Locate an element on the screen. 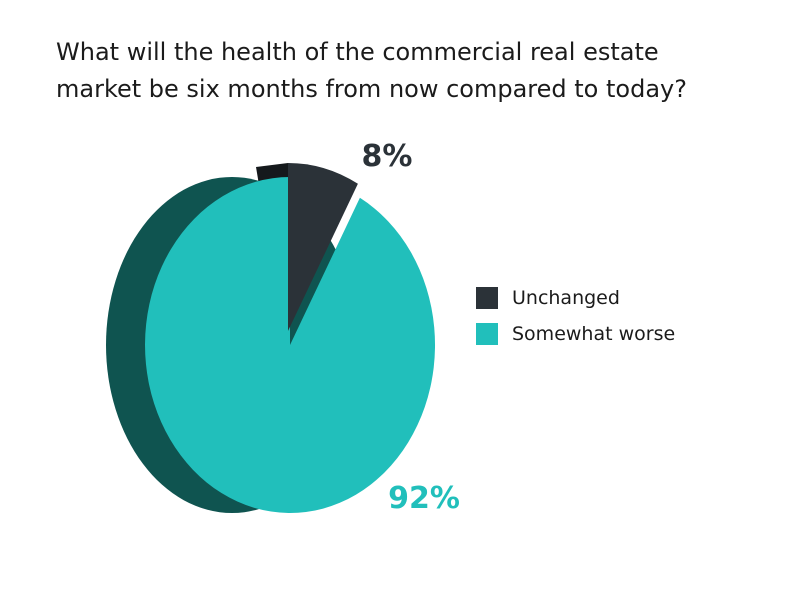 This screenshot has height=600, width=800. legend: Unchanged Somewhat worse is located at coordinates (575, 316).